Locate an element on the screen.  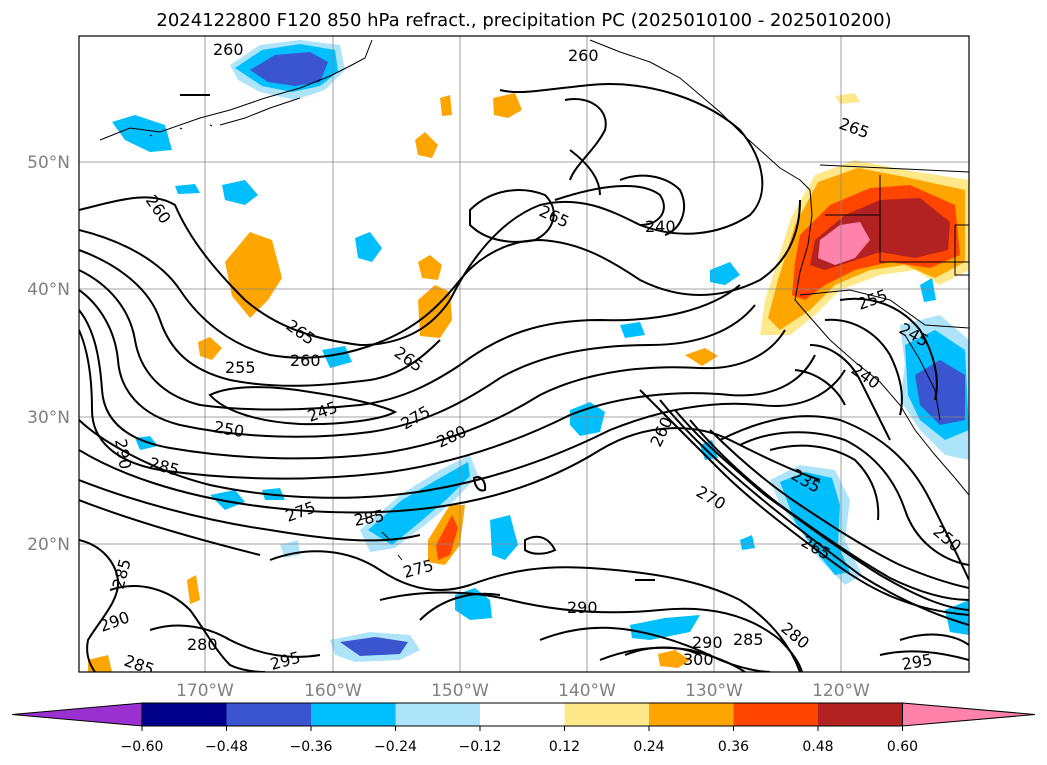
contour-label: 255 is located at coordinates (240, 367).